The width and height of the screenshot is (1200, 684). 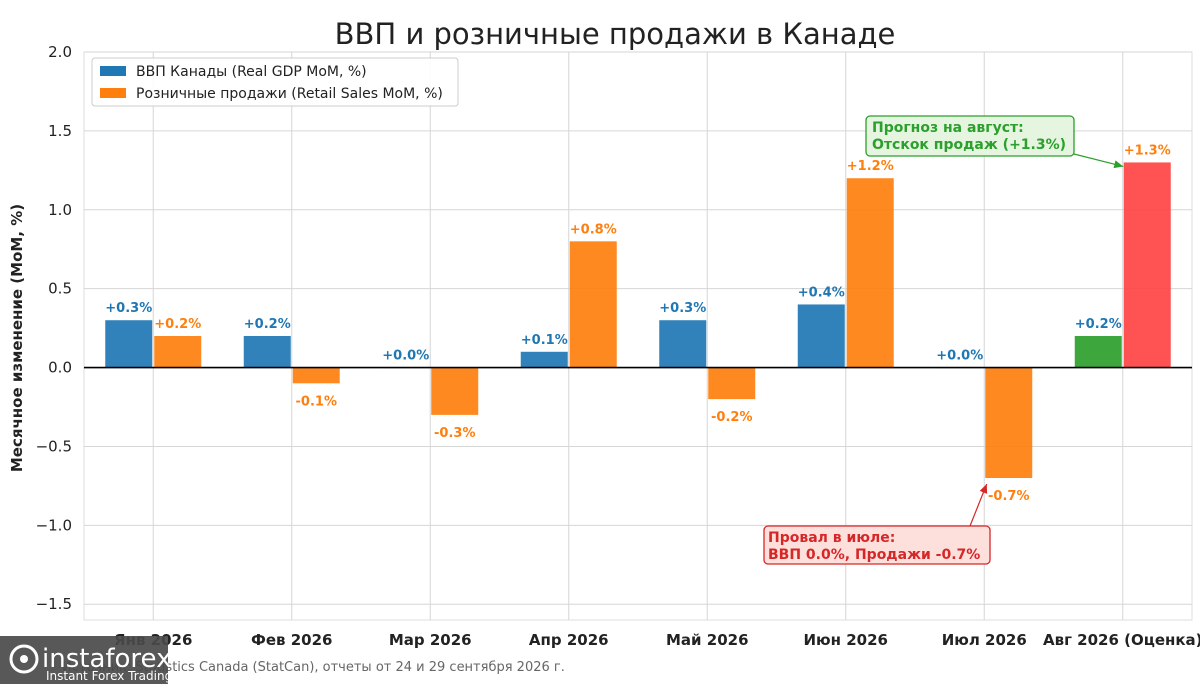 I want to click on x-tick-label: Фев 2026, so click(x=292, y=640).